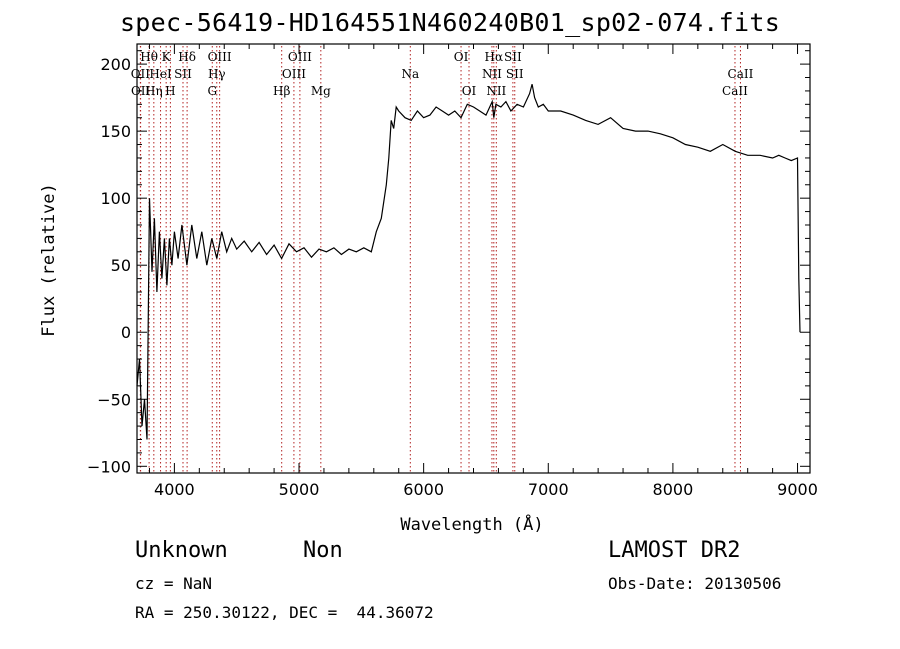 Image resolution: width=900 pixels, height=649 pixels. Describe the element at coordinates (115, 198) in the screenshot. I see `y-tick-label: 100` at that location.